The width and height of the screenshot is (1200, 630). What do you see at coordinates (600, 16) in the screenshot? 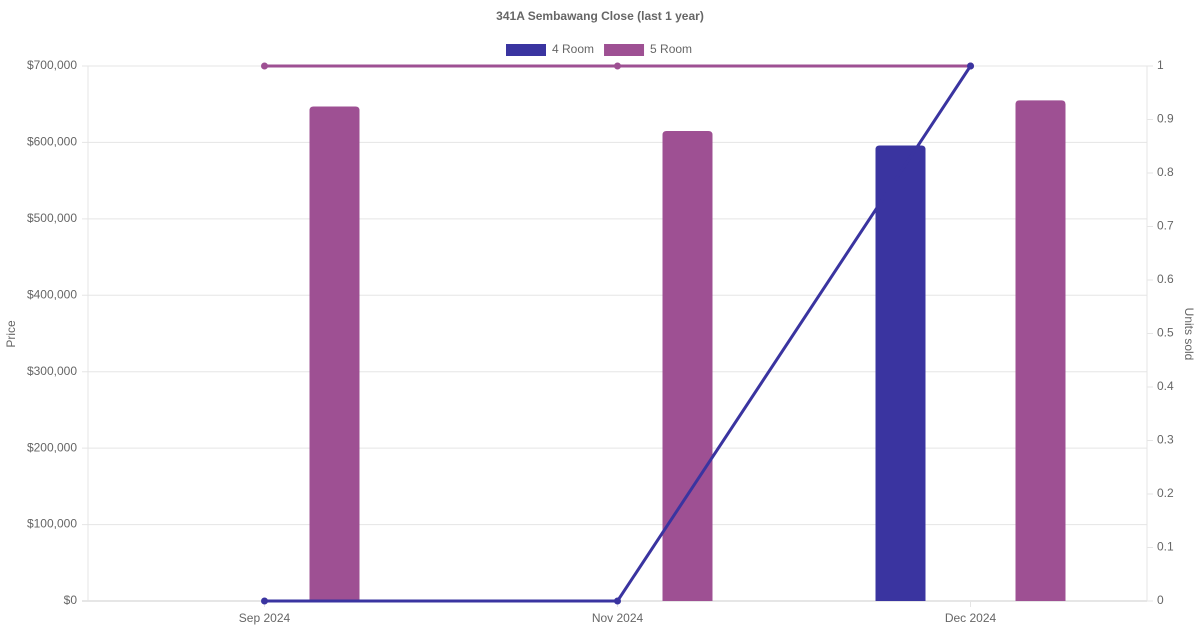
I see `chart-title: 341A Sembawang Close (last 1 year)` at bounding box center [600, 16].